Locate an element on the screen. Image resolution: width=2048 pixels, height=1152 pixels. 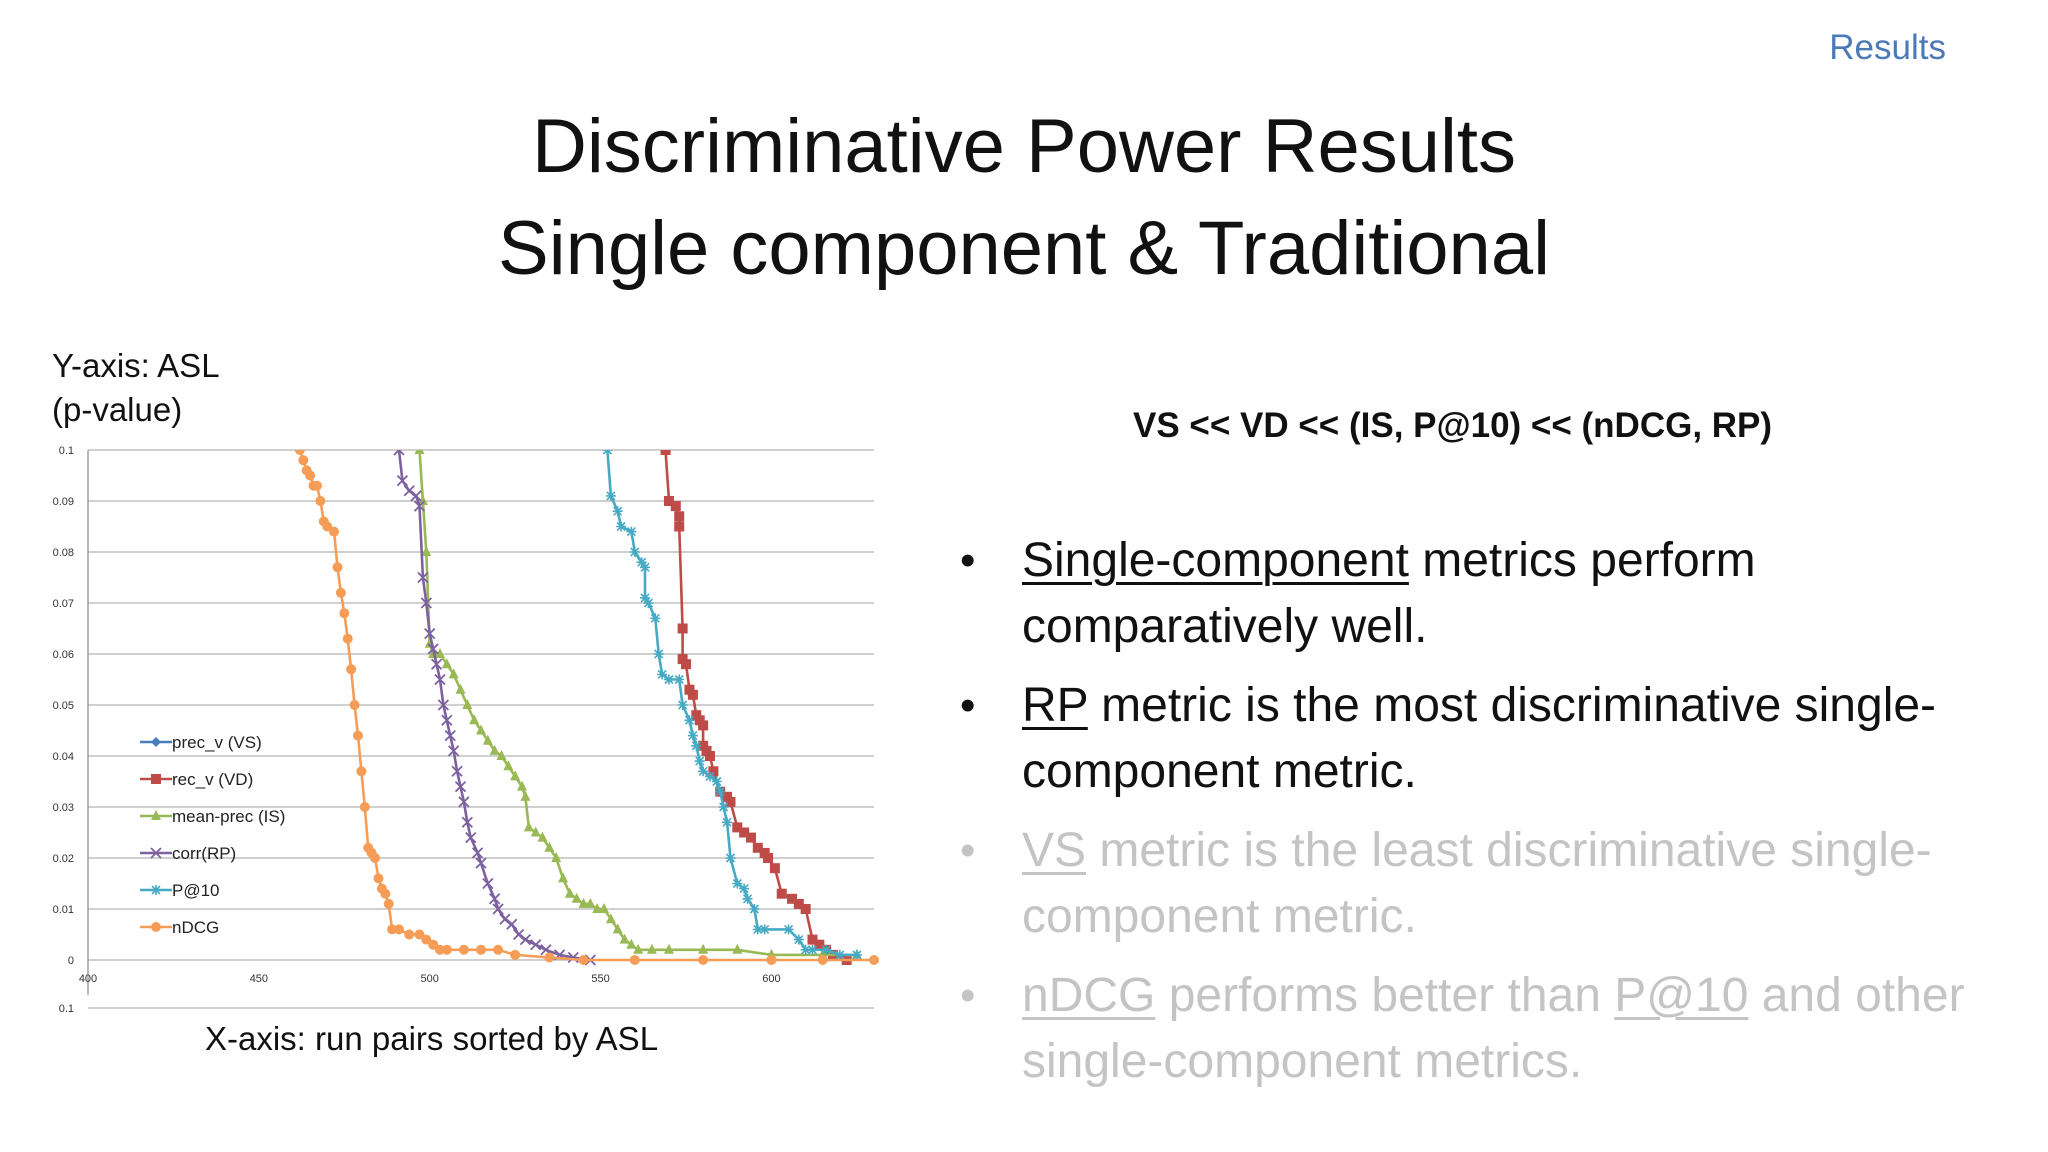
y-tick-label: 0.06 is located at coordinates (63, 655).